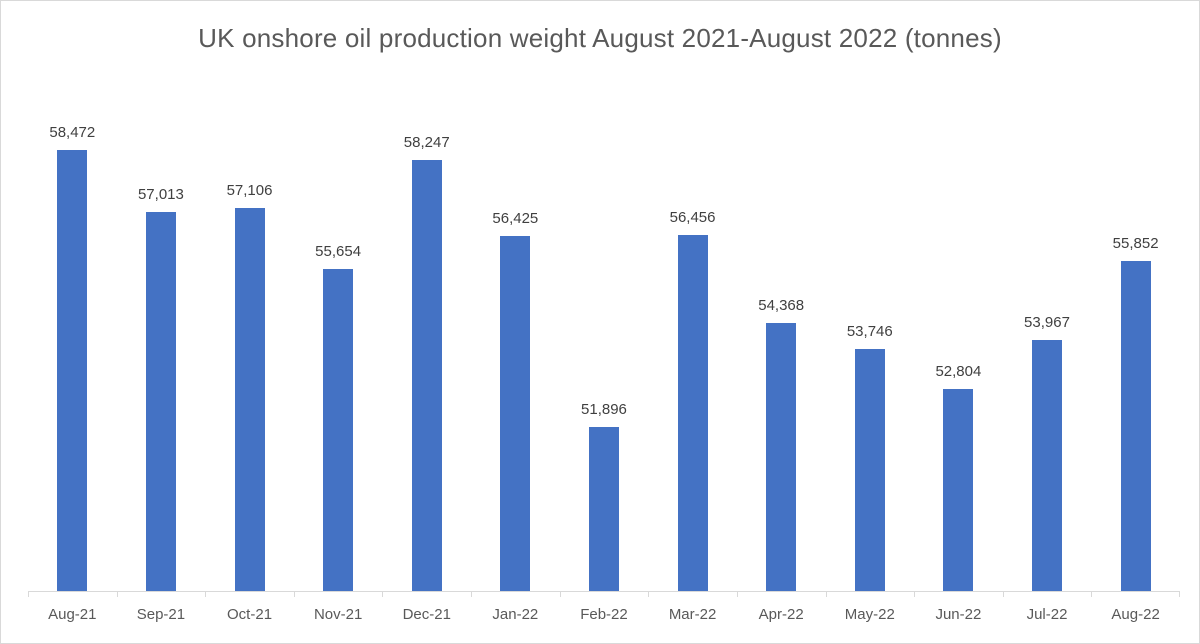 The width and height of the screenshot is (1200, 644). I want to click on x-axis-label: Aug-22, so click(1135, 614).